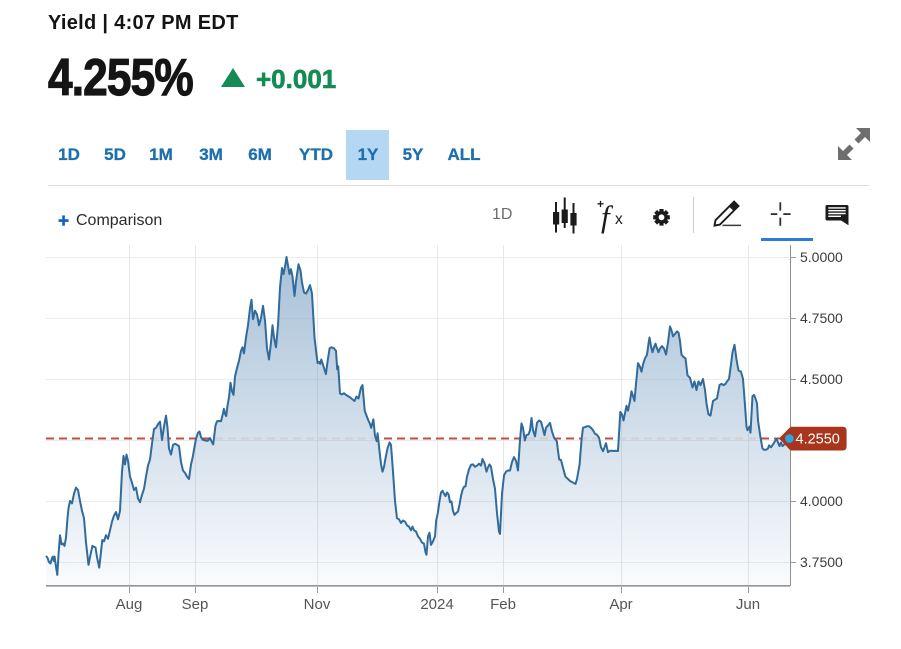 This screenshot has height=649, width=901. What do you see at coordinates (821, 379) in the screenshot?
I see `svg-text: 4.5000` at bounding box center [821, 379].